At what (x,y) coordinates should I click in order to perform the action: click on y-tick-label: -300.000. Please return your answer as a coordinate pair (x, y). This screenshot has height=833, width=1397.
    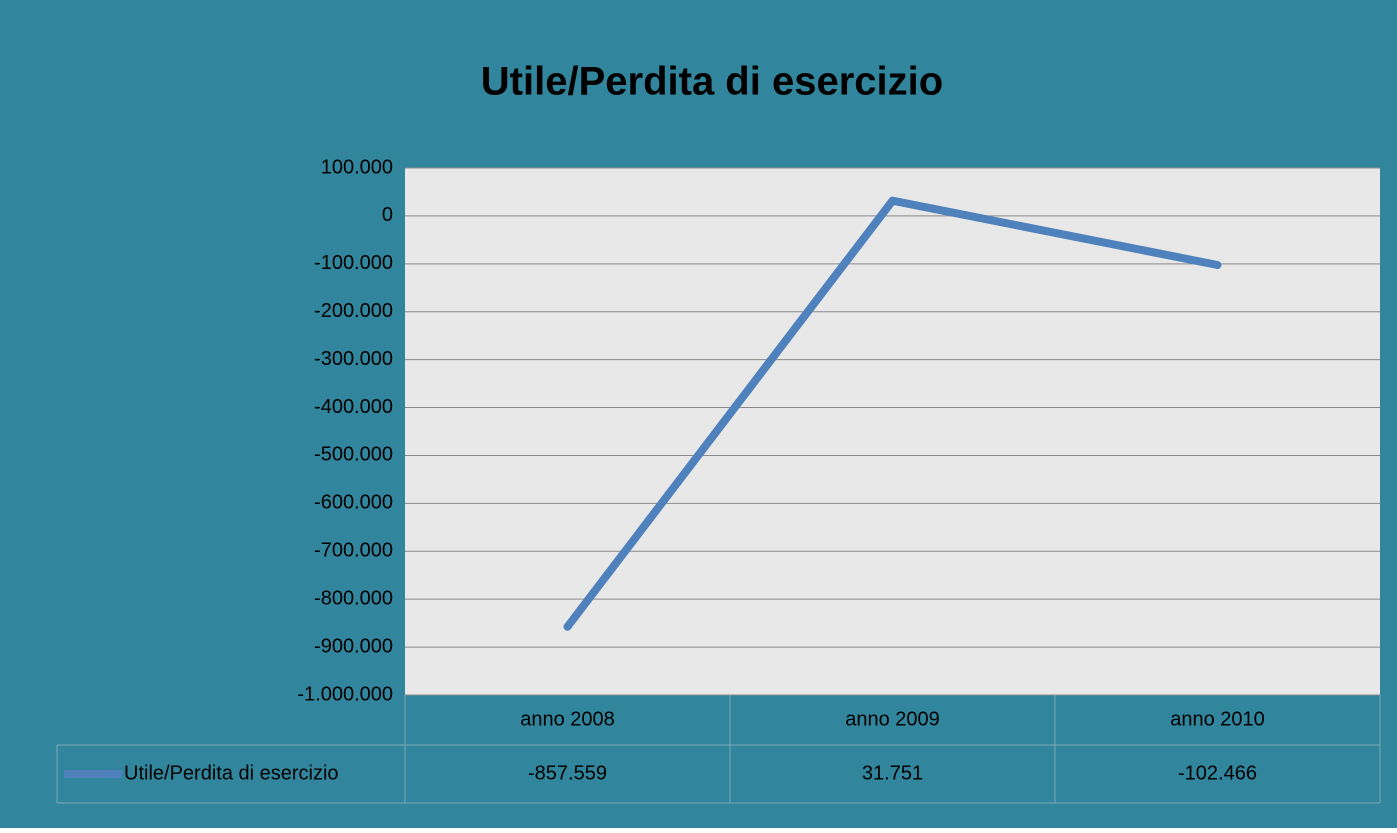
    Looking at the image, I should click on (353, 359).